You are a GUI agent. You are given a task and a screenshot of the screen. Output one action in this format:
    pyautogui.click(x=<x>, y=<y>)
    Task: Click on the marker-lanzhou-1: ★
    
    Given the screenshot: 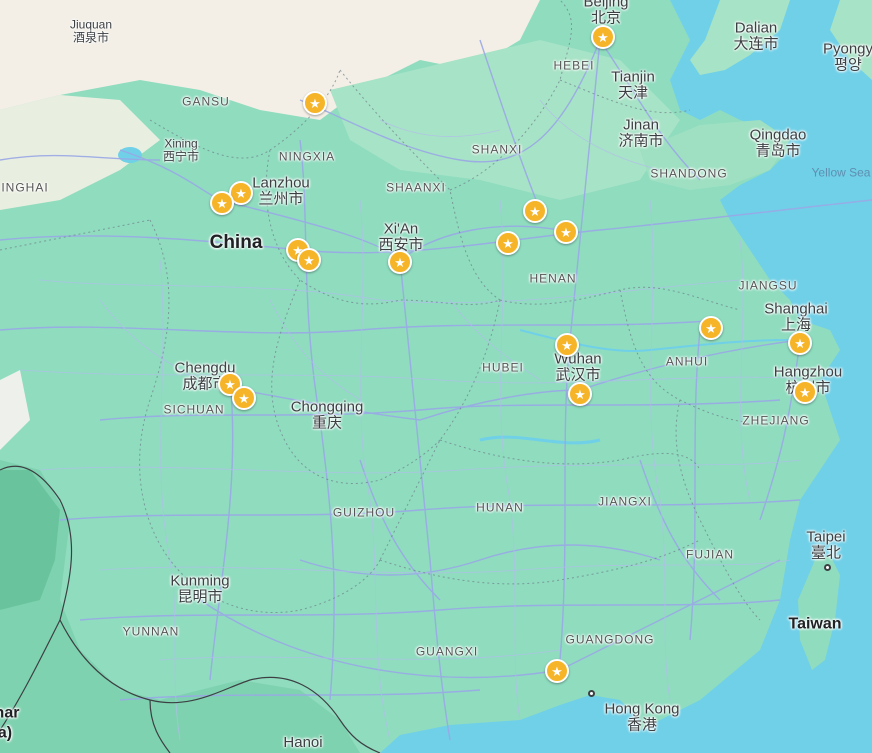 What is the action you would take?
    pyautogui.click(x=241, y=193)
    